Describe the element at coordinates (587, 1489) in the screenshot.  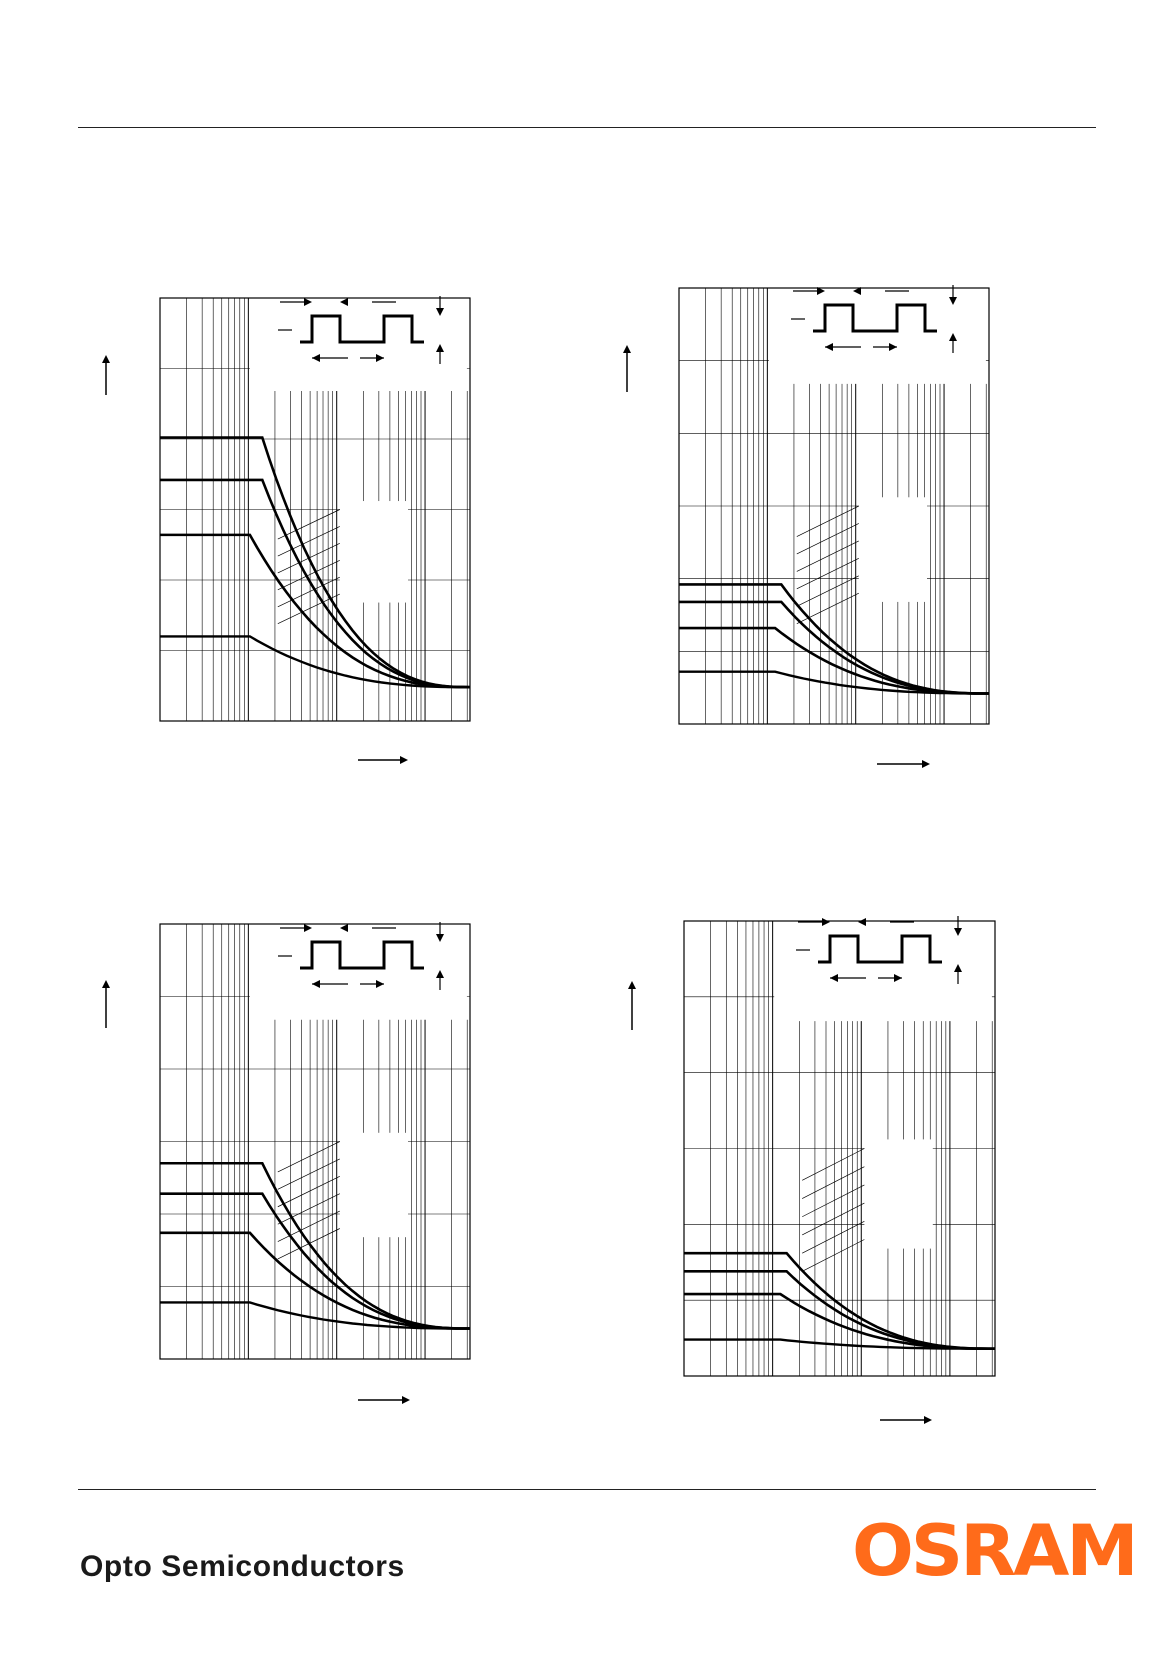
I see `footer-rule` at that location.